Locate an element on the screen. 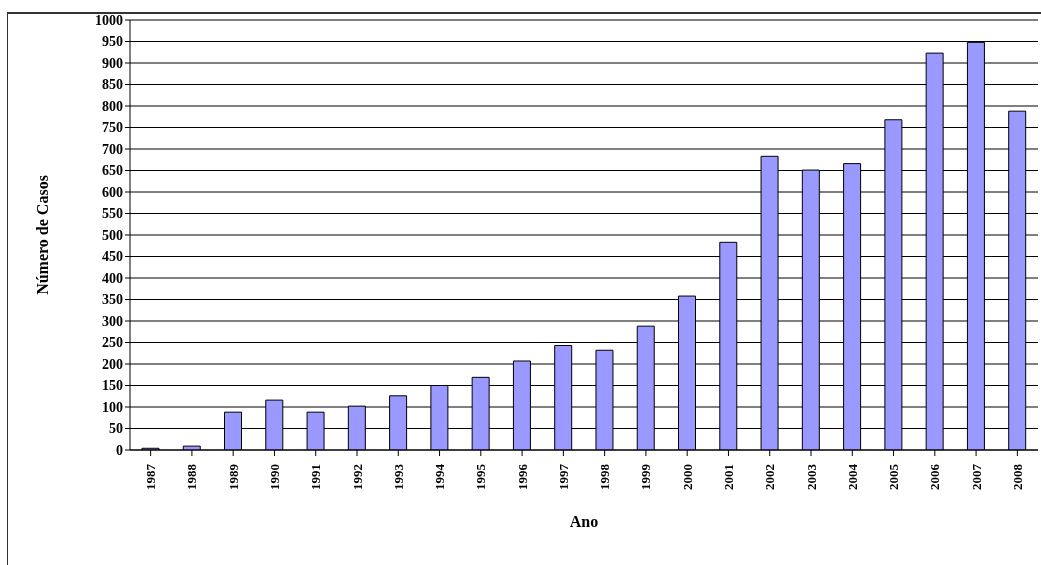  x-tick-label: 2000 is located at coordinates (687, 477).